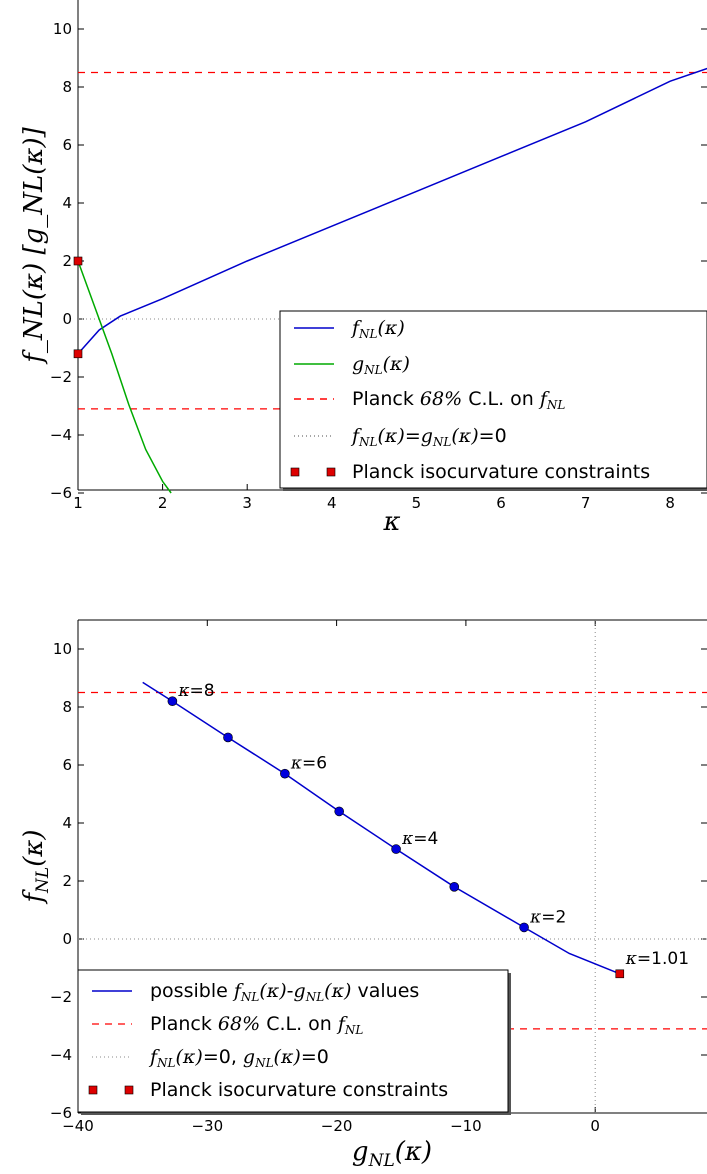 Image resolution: width=707 pixels, height=1174 pixels. I want to click on kappa-label: κ=2, so click(547, 917).